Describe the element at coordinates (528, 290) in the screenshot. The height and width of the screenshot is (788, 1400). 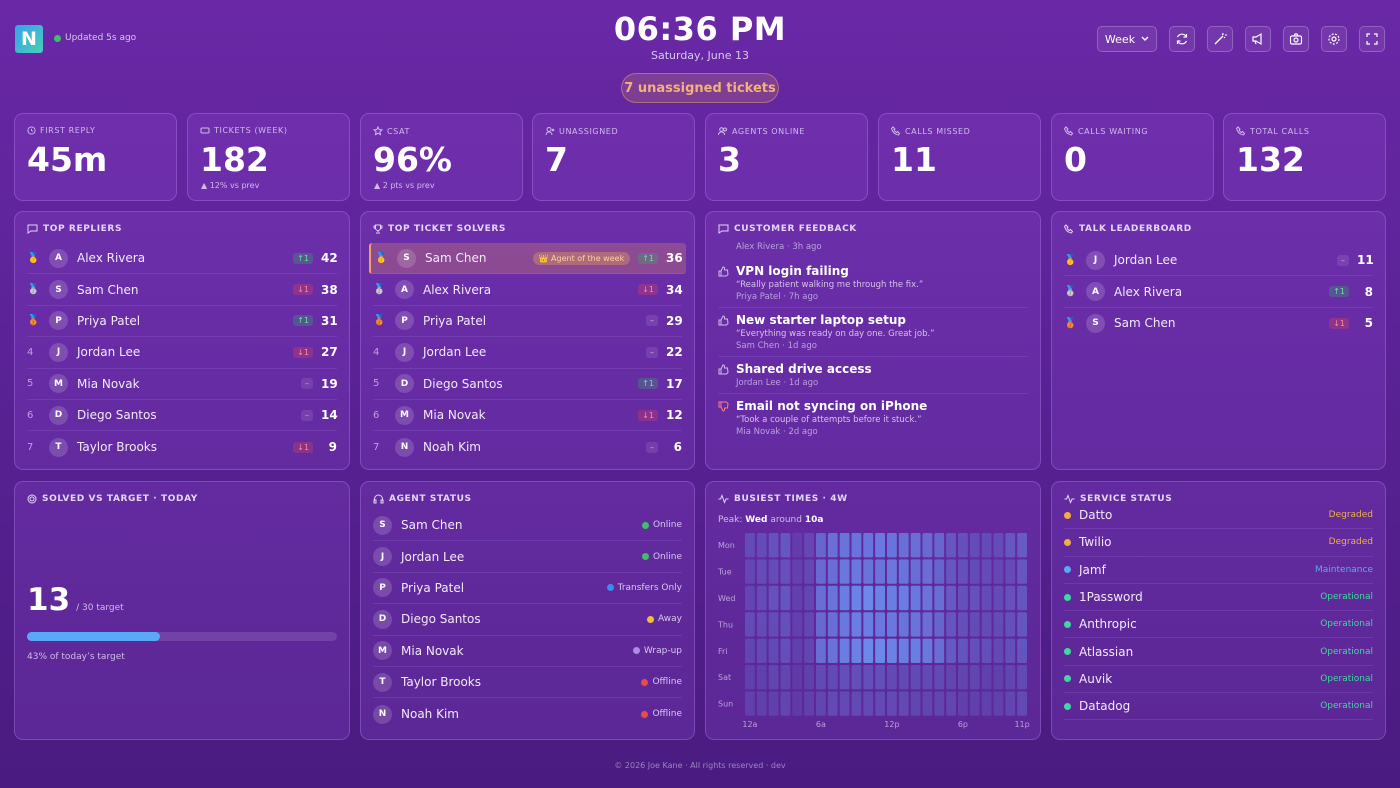
I see `leaderboard-row: 🥈 A Alex Rivera ↓1 34` at that location.